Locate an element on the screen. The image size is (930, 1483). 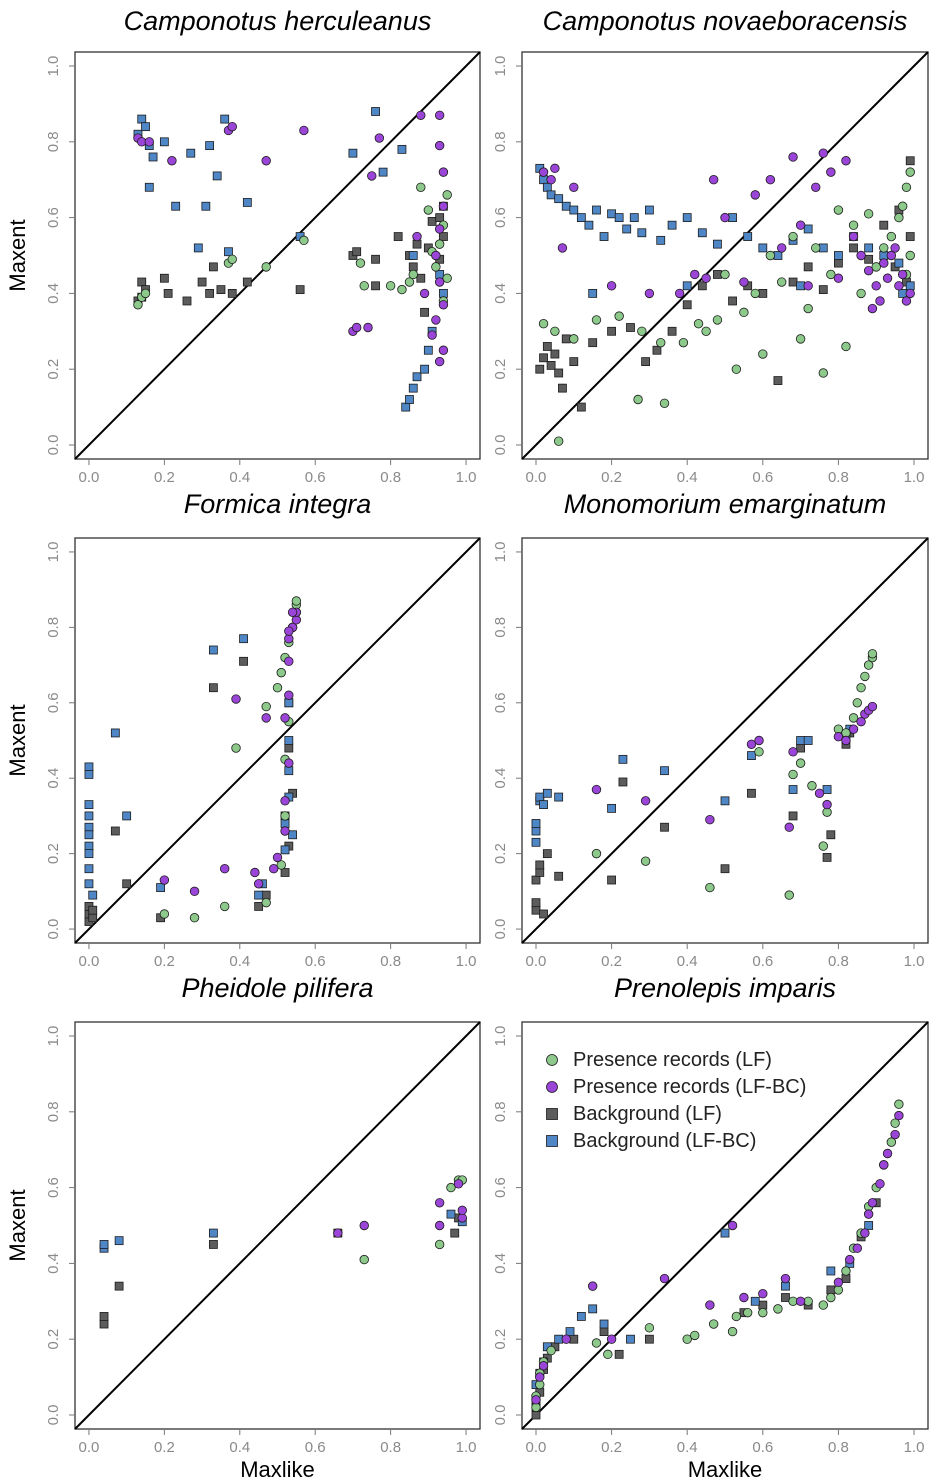
identity-line is located at coordinates (725, 740).